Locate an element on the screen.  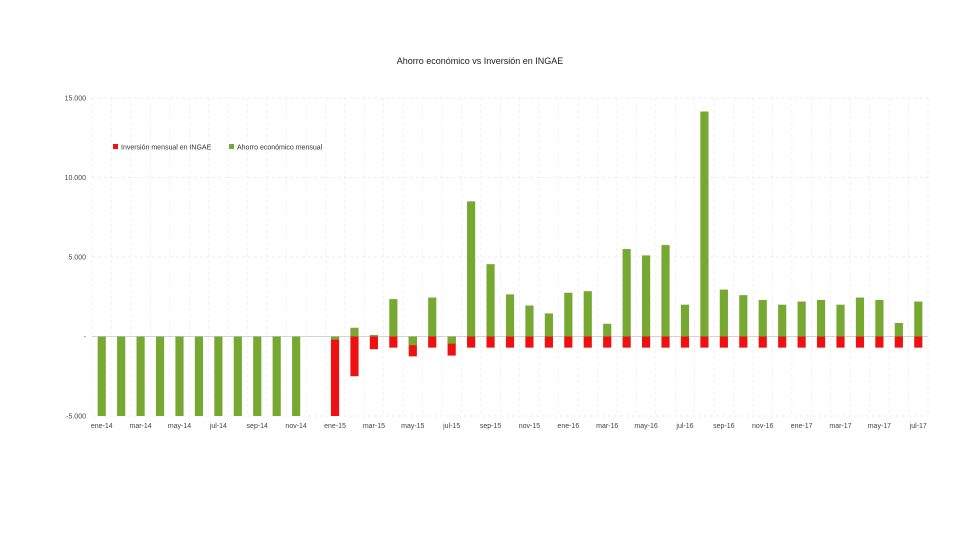
y-tick-label: 5.000 is located at coordinates (77, 258).